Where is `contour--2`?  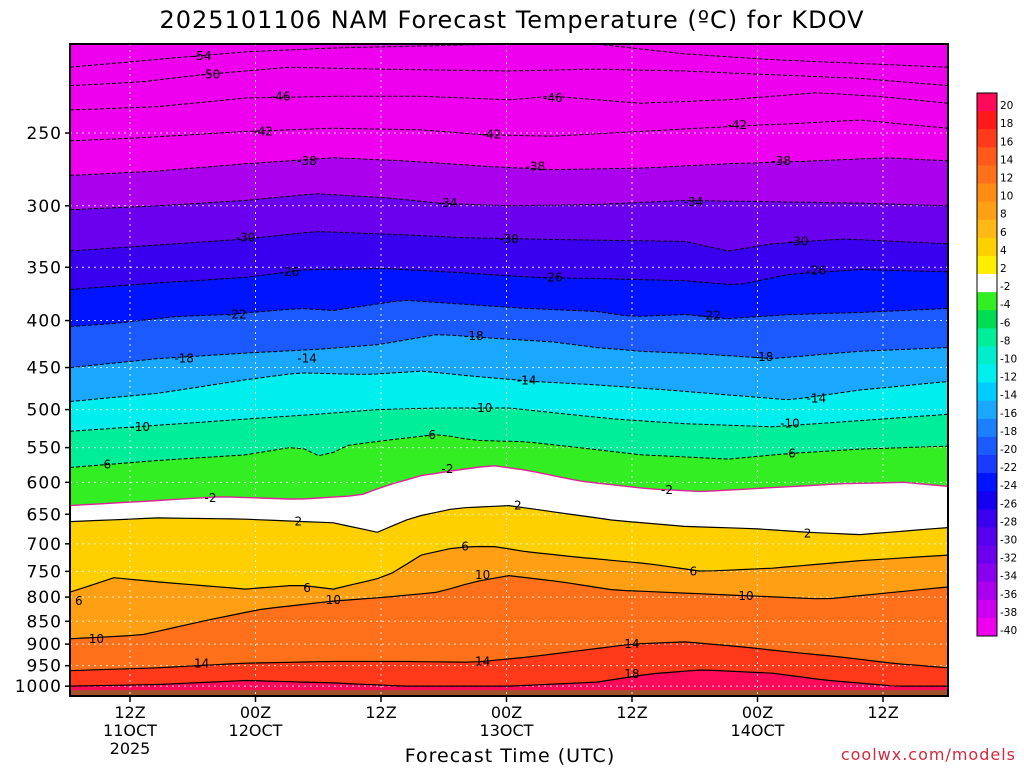 contour--2 is located at coordinates (509, 486).